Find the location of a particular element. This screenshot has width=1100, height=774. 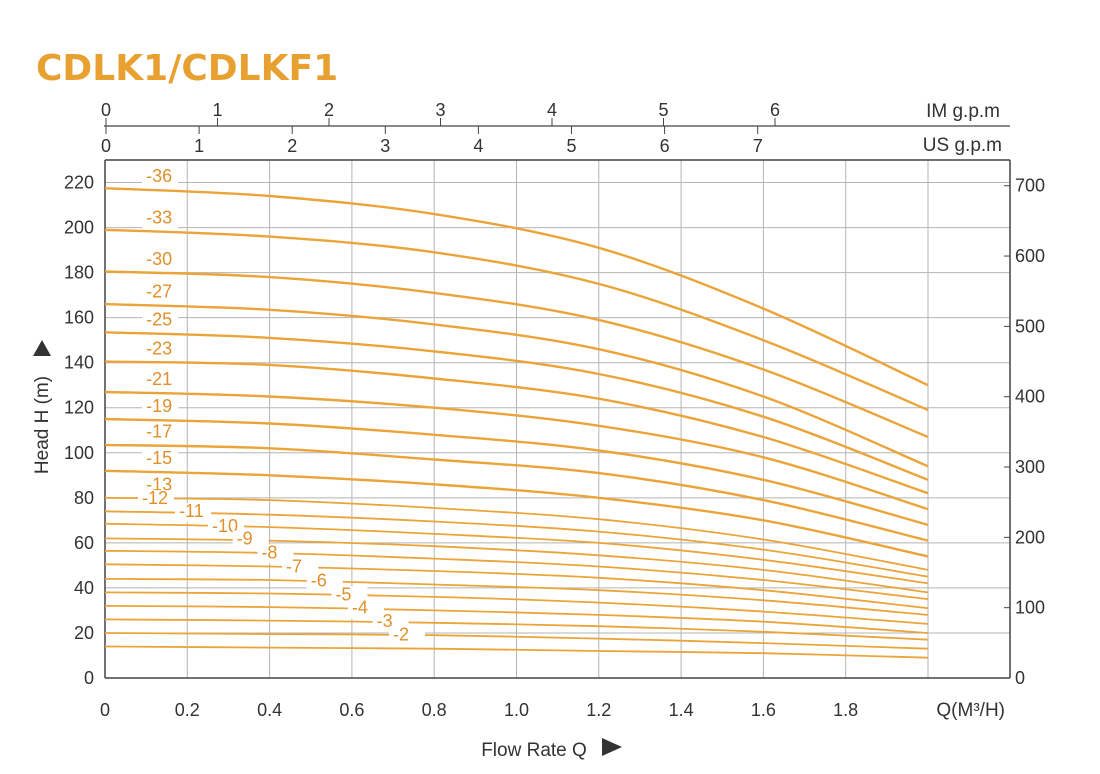

curve-label-stage-27: -27 is located at coordinates (160, 292).